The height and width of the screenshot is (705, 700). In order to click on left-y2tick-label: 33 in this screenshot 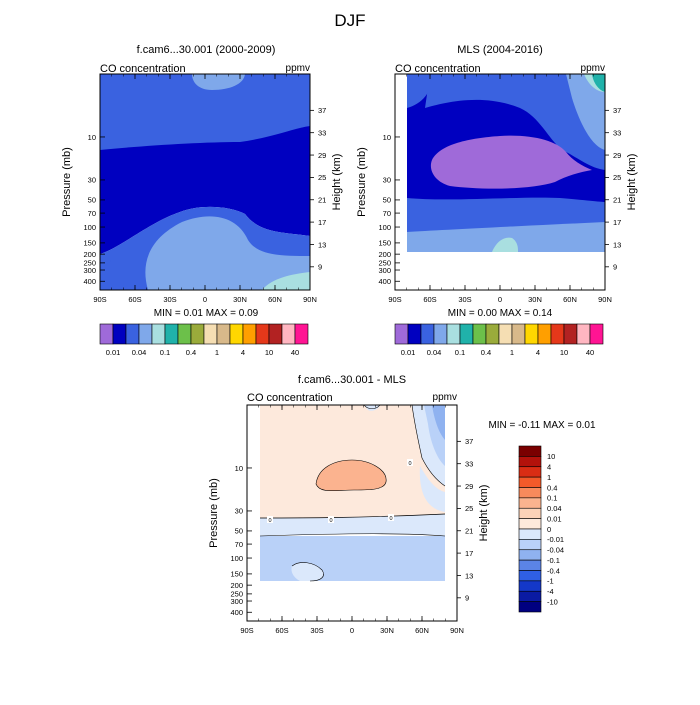, I will do `click(322, 132)`.